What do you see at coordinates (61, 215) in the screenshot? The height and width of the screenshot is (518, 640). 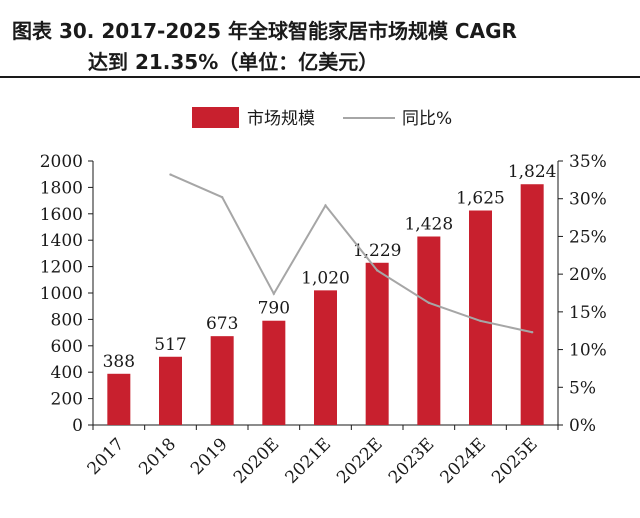 I see `y-tick-label: 1600` at bounding box center [61, 215].